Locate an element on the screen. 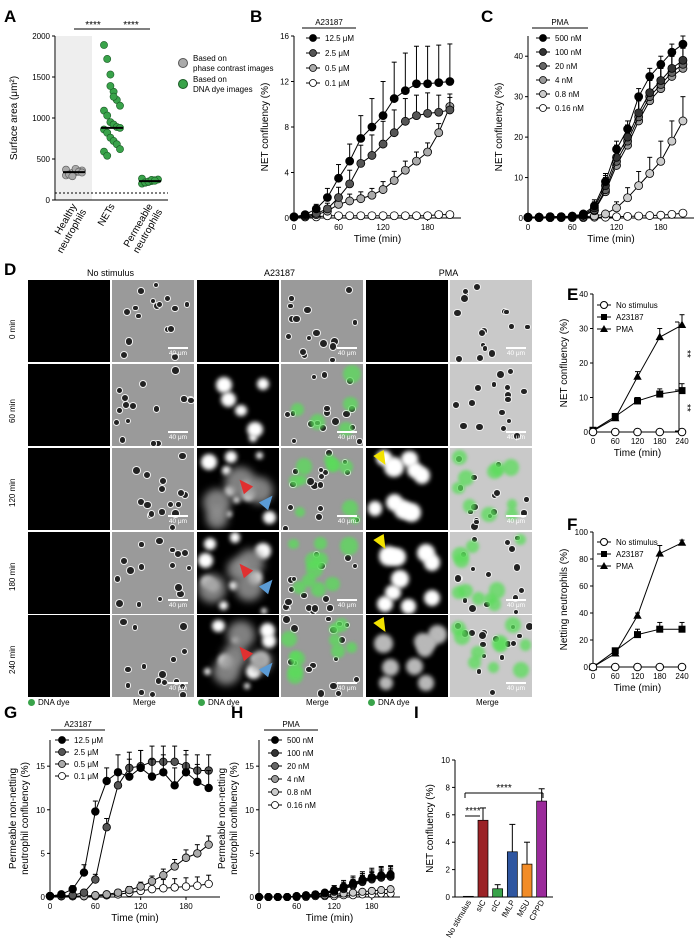  y-tick-label: 20 is located at coordinates (583, 640).